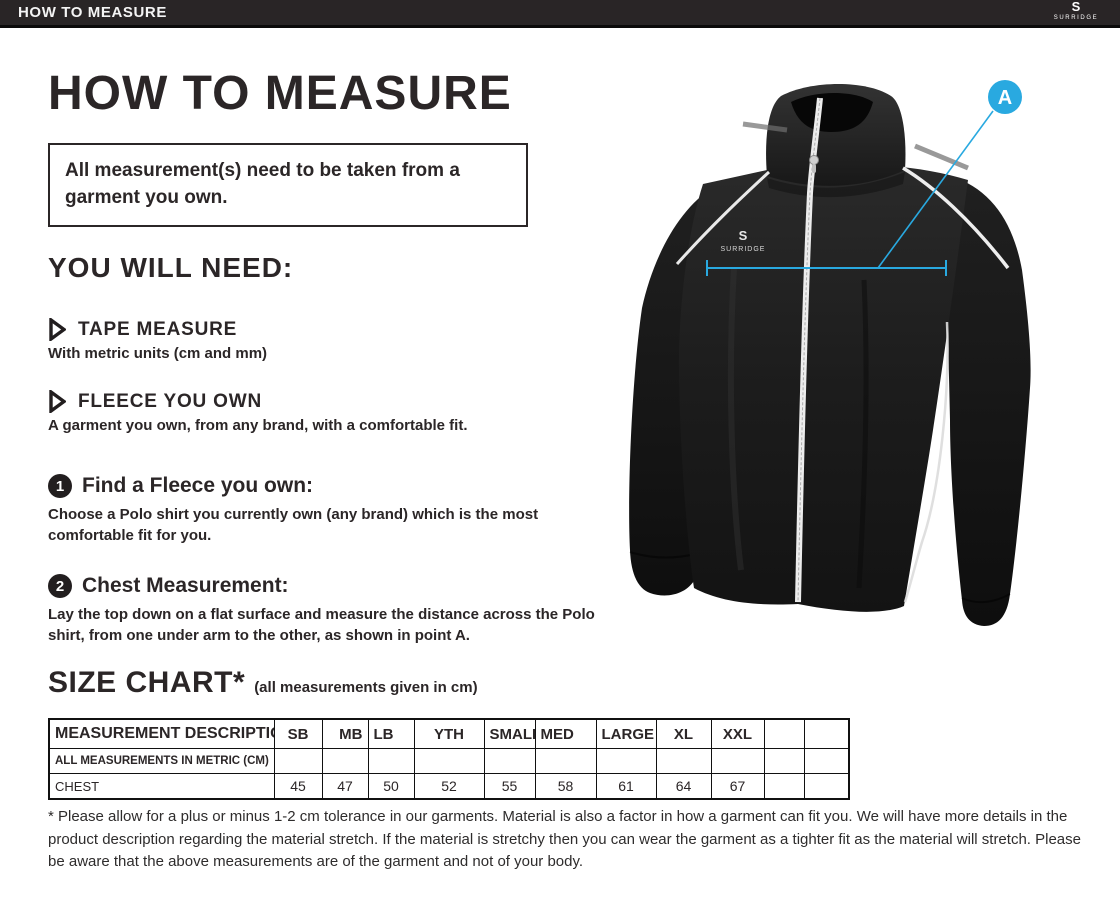  Describe the element at coordinates (298, 733) in the screenshot. I see `column-header: SB` at that location.